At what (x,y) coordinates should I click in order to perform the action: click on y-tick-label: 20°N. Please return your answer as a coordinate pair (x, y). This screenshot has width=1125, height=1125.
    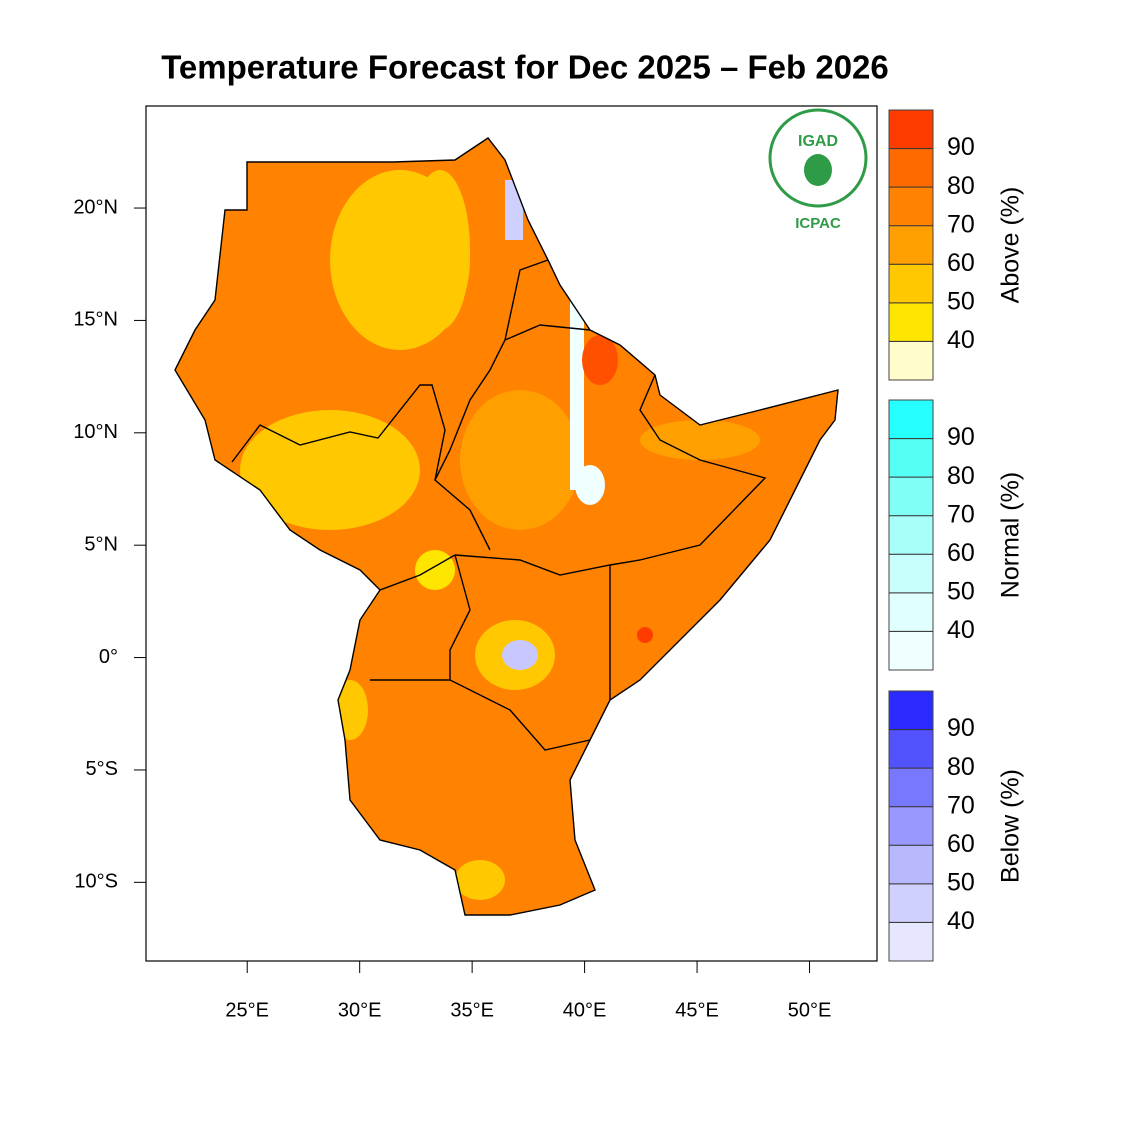
    Looking at the image, I should click on (95, 207).